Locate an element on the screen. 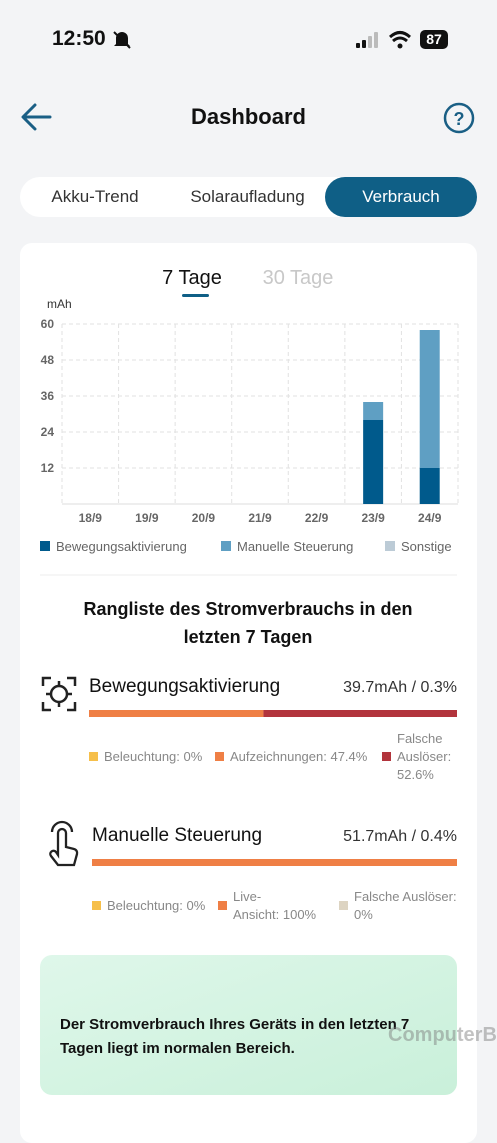 The width and height of the screenshot is (497, 1143). y-tick-label: 36 is located at coordinates (48, 396).